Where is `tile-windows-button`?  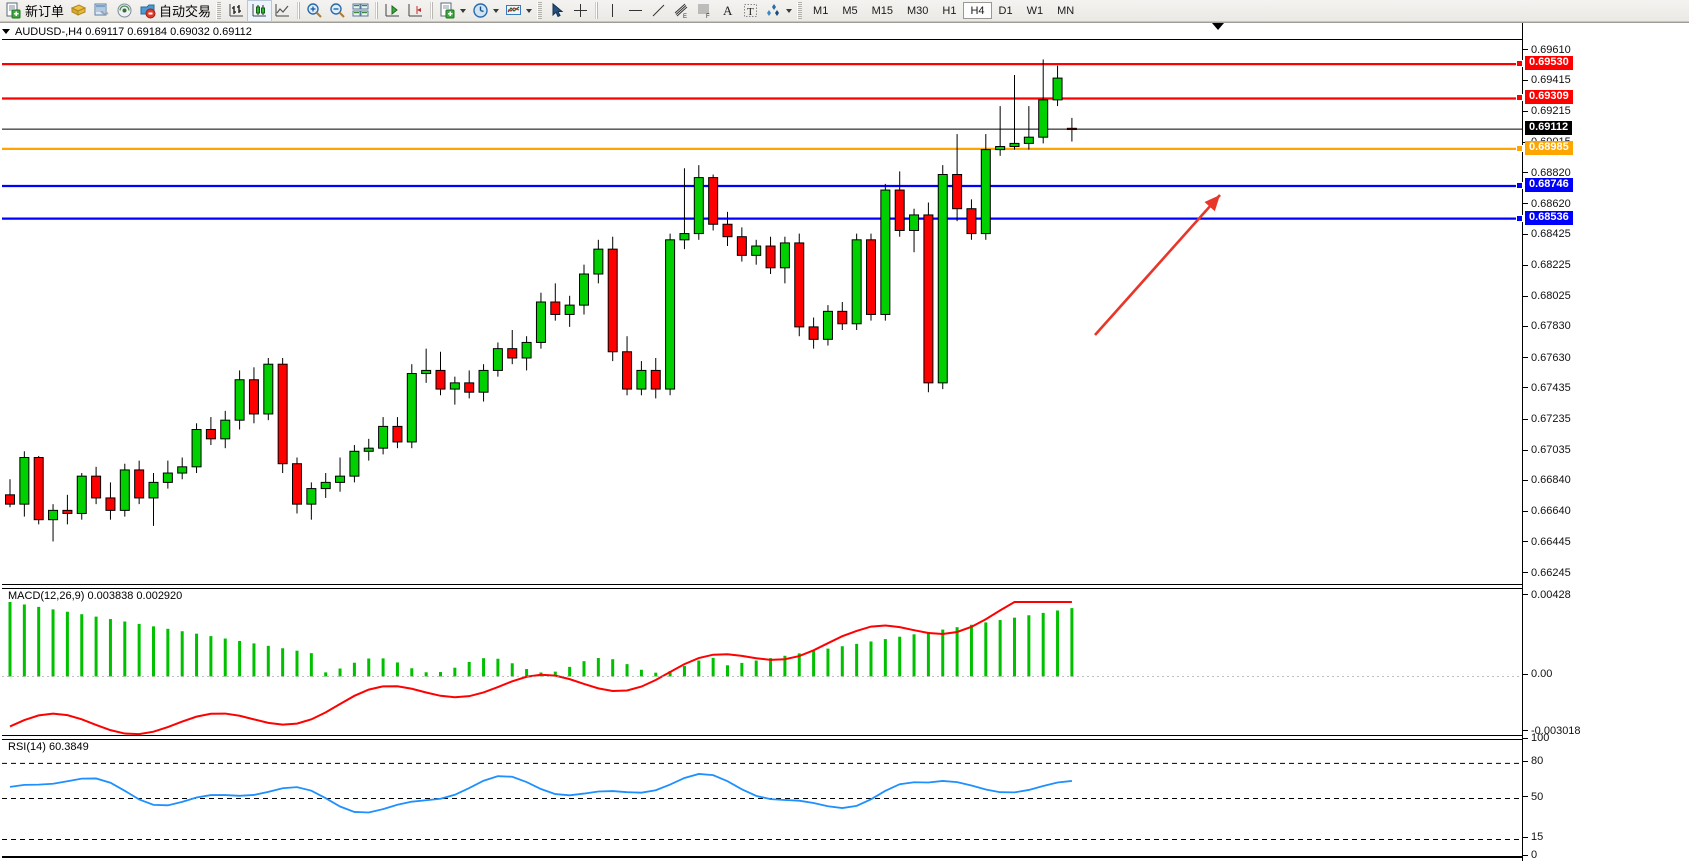 tile-windows-button is located at coordinates (360, 11).